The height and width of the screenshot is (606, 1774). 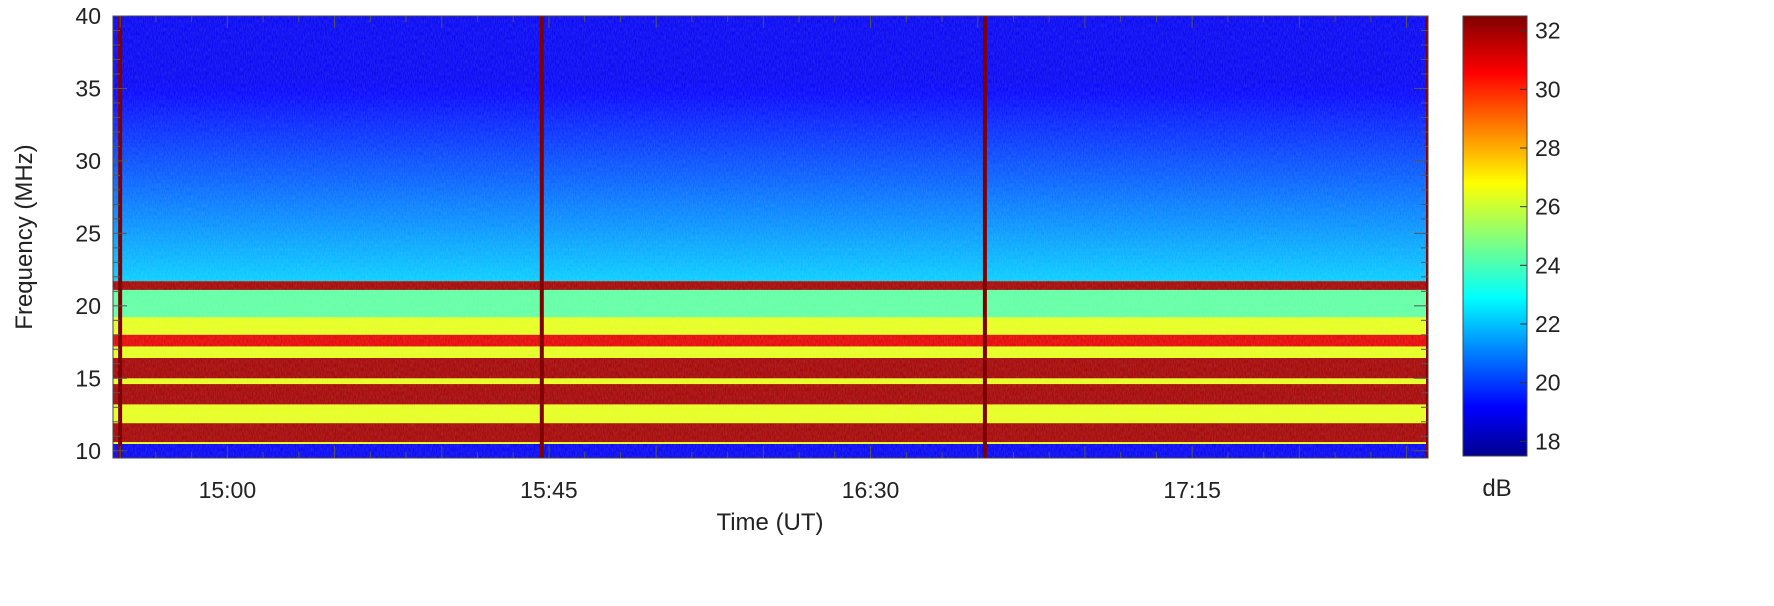 I want to click on colorbar-tick-label: 28, so click(x=1548, y=148).